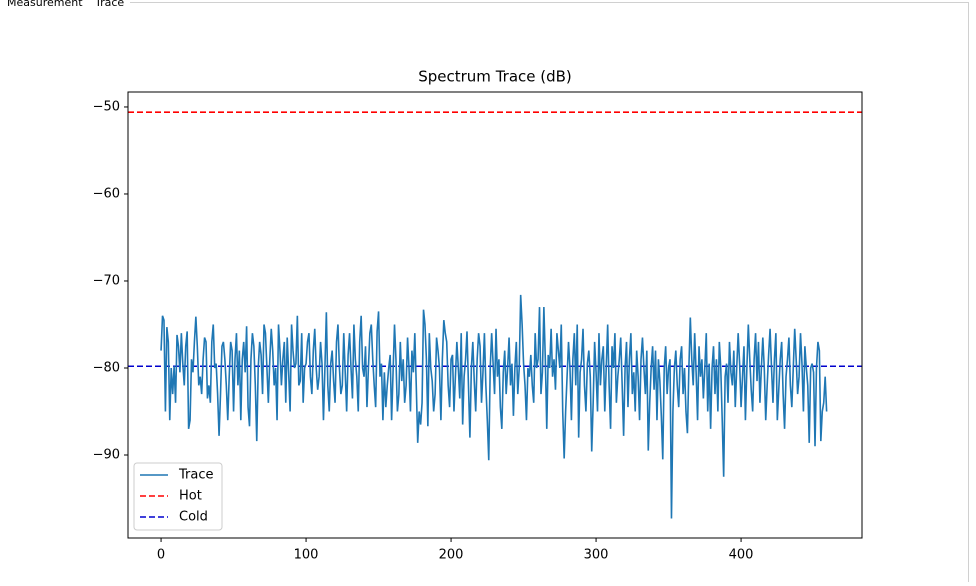 The width and height of the screenshot is (976, 586). What do you see at coordinates (193, 517) in the screenshot?
I see `legend-label: Cold` at bounding box center [193, 517].